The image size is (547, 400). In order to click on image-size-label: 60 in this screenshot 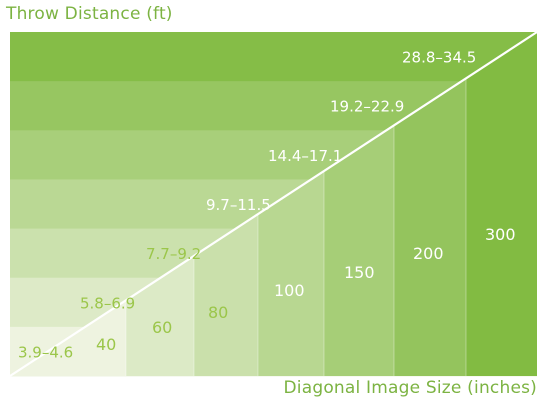, I will do `click(162, 327)`.